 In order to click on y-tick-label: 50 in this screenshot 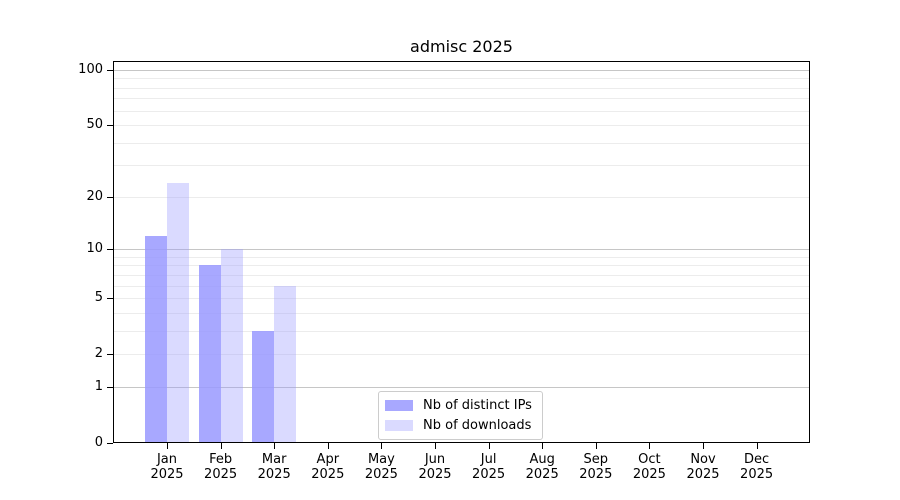, I will do `click(94, 125)`.